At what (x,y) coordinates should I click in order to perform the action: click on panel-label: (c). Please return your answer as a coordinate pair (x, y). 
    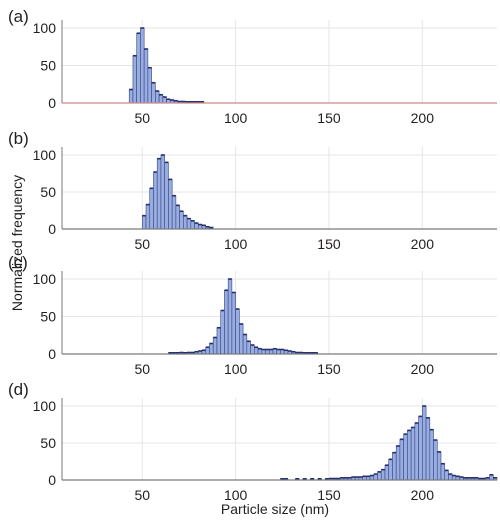
    Looking at the image, I should click on (18, 262).